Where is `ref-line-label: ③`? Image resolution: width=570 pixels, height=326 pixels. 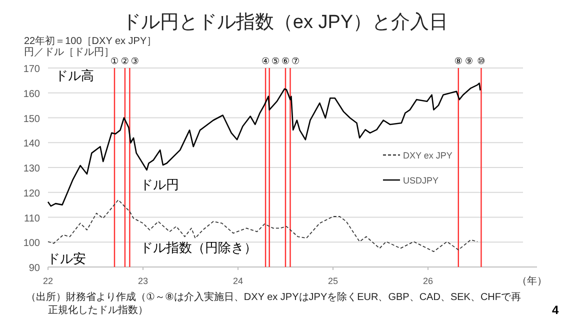
ref-line-label: ③ is located at coordinates (134, 61).